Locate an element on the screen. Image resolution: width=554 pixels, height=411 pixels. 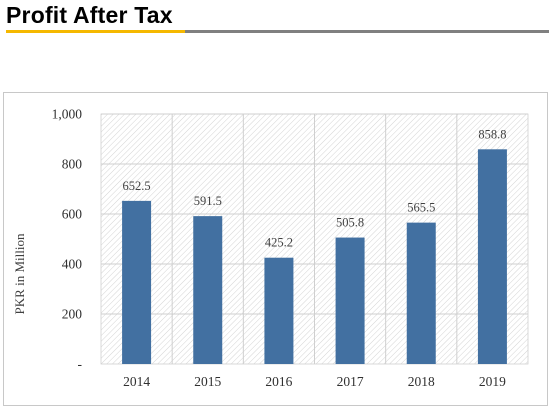
x-tick-label-2015: 2015 is located at coordinates (207, 381).